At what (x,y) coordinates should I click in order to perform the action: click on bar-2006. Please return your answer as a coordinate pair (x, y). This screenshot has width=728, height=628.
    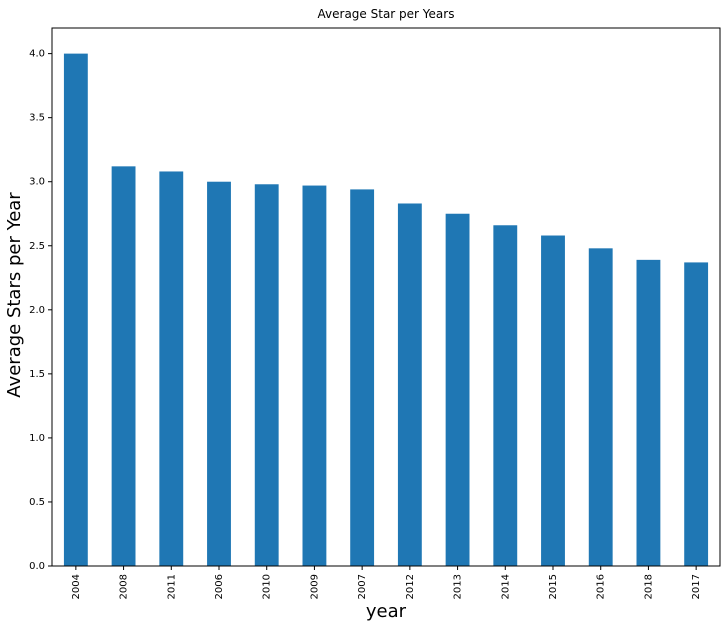
    Looking at the image, I should click on (219, 373).